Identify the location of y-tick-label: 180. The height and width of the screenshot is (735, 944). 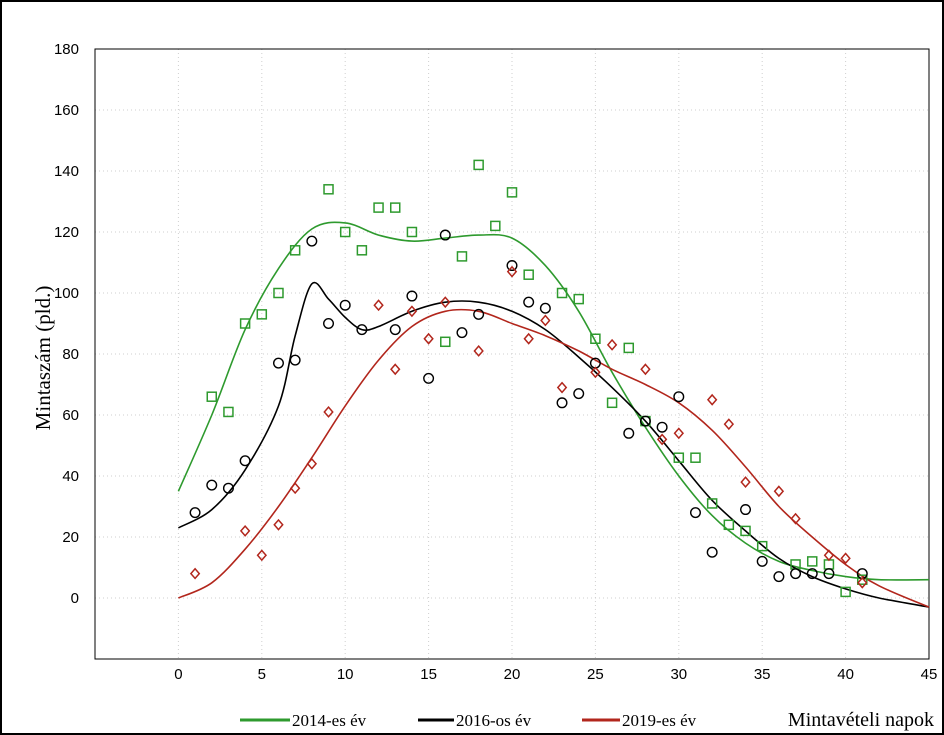
(66, 49).